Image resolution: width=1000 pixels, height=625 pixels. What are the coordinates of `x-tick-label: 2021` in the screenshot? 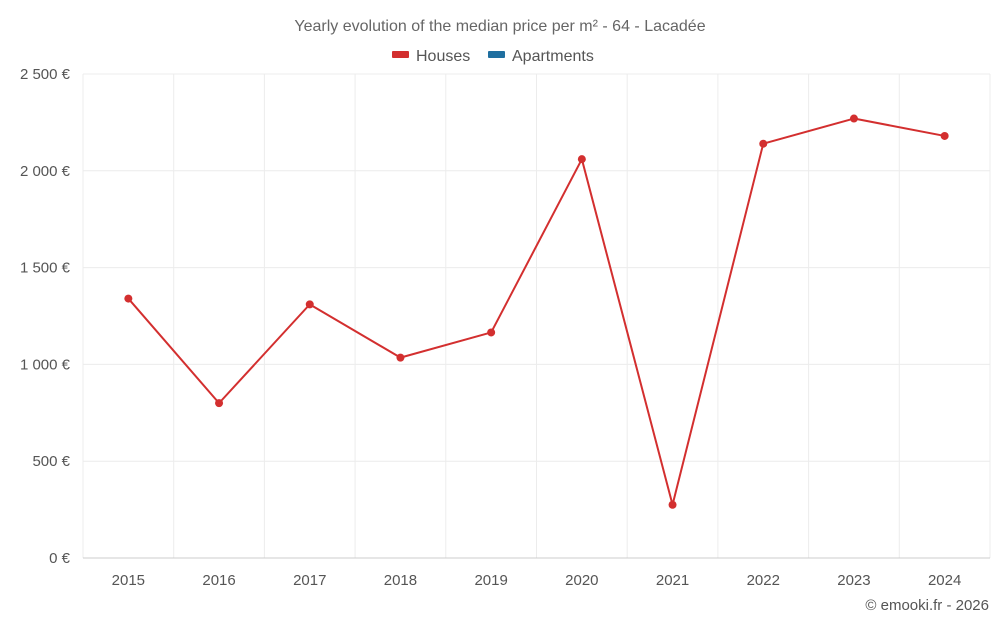 It's located at (672, 580).